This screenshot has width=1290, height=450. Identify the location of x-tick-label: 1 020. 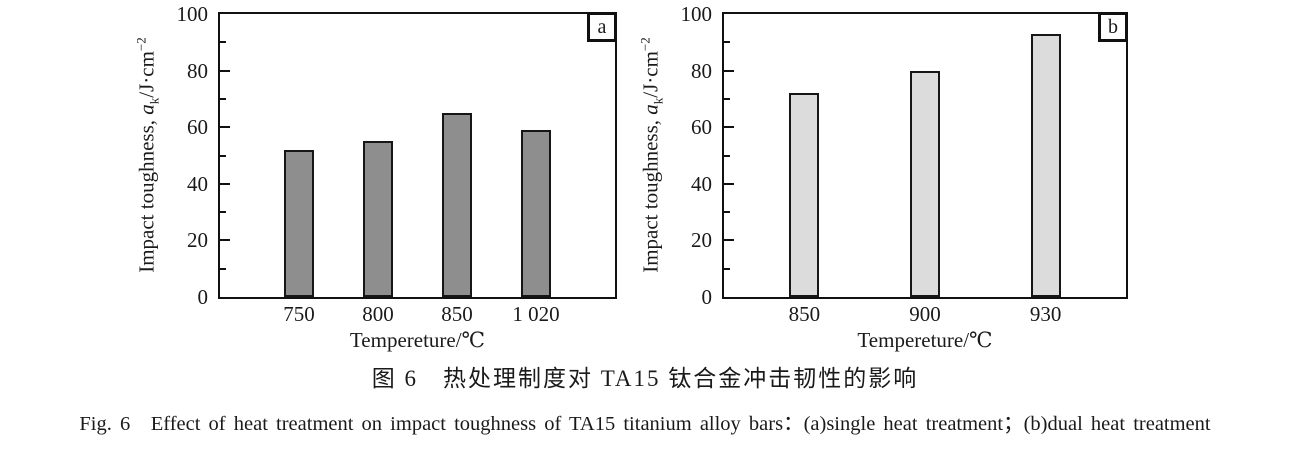
(536, 314).